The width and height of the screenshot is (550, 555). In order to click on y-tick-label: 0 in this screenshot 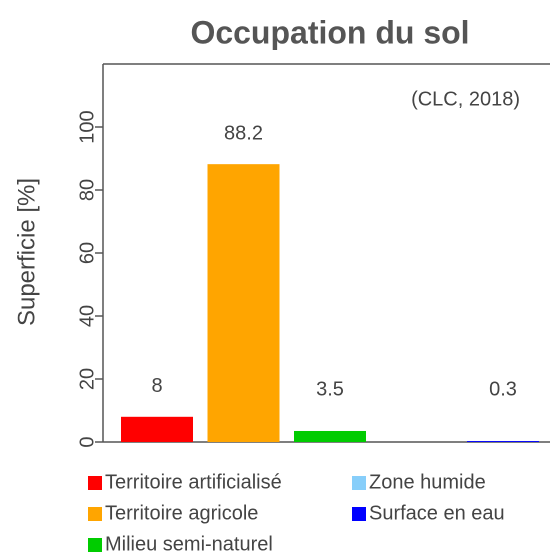, I will do `click(87, 441)`.